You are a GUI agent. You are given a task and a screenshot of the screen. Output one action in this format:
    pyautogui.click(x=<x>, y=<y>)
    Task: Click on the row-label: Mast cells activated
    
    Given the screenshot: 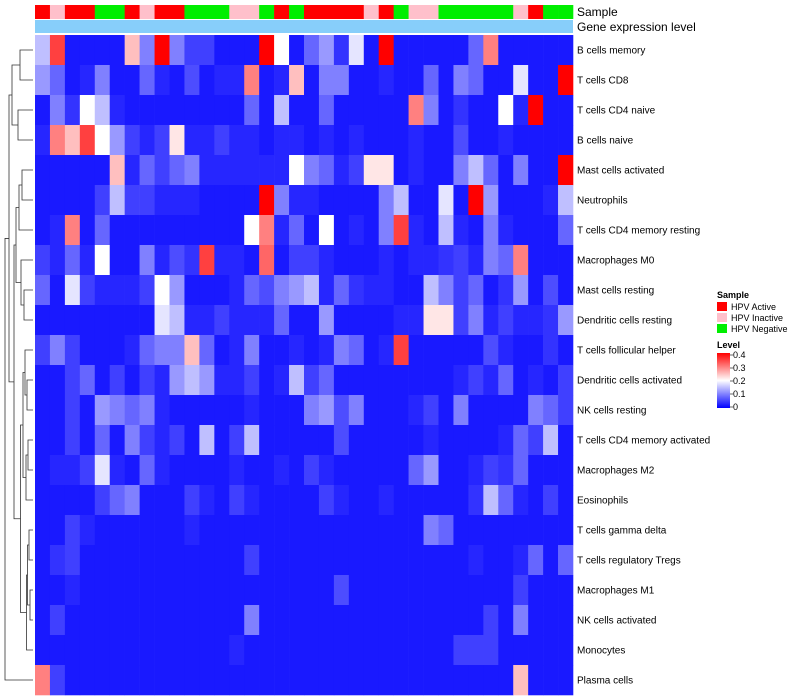 What is the action you would take?
    pyautogui.click(x=620, y=171)
    